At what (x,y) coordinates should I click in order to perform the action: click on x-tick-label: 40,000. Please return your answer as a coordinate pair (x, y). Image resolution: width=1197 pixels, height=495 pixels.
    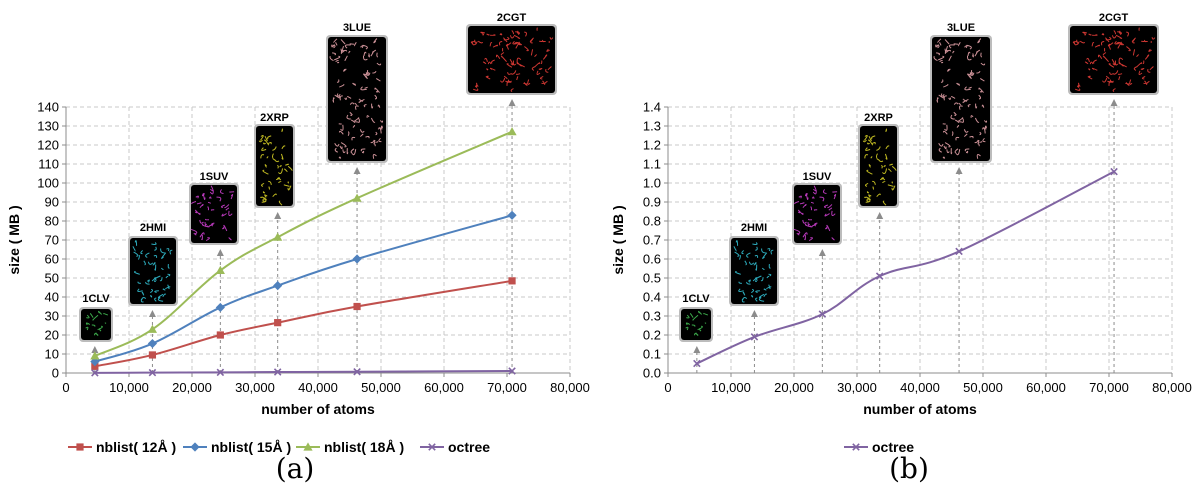
    Looking at the image, I should click on (920, 387).